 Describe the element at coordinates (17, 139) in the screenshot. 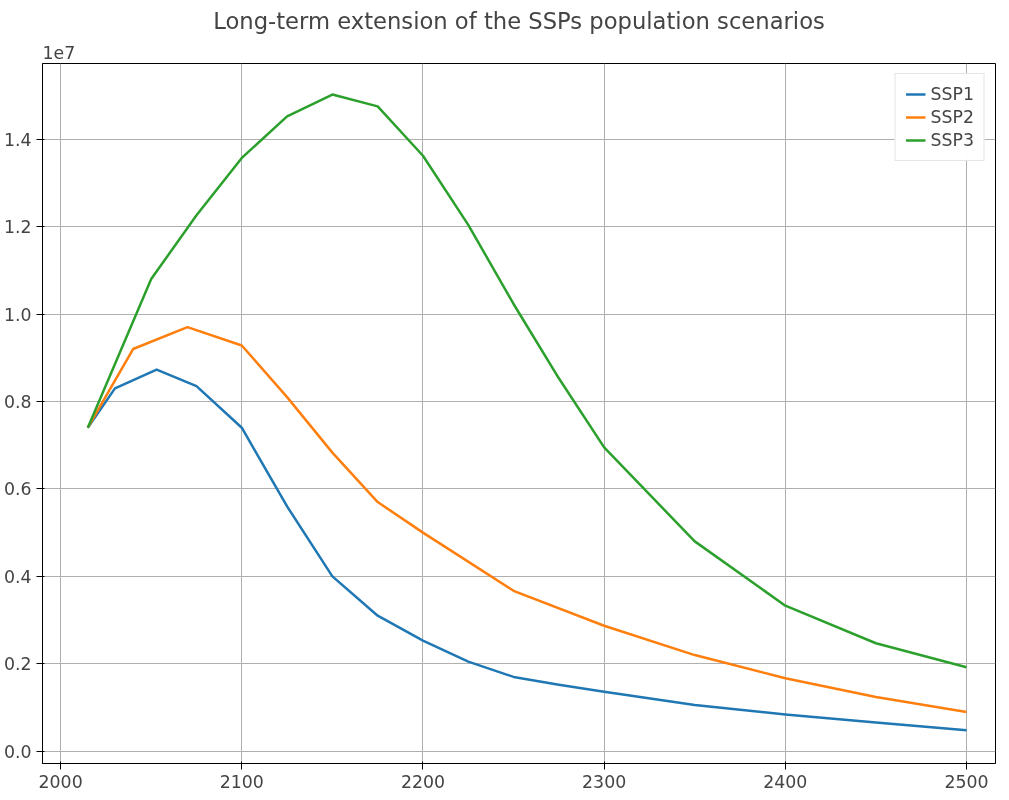

I see `y-tick-label: 1.4` at that location.